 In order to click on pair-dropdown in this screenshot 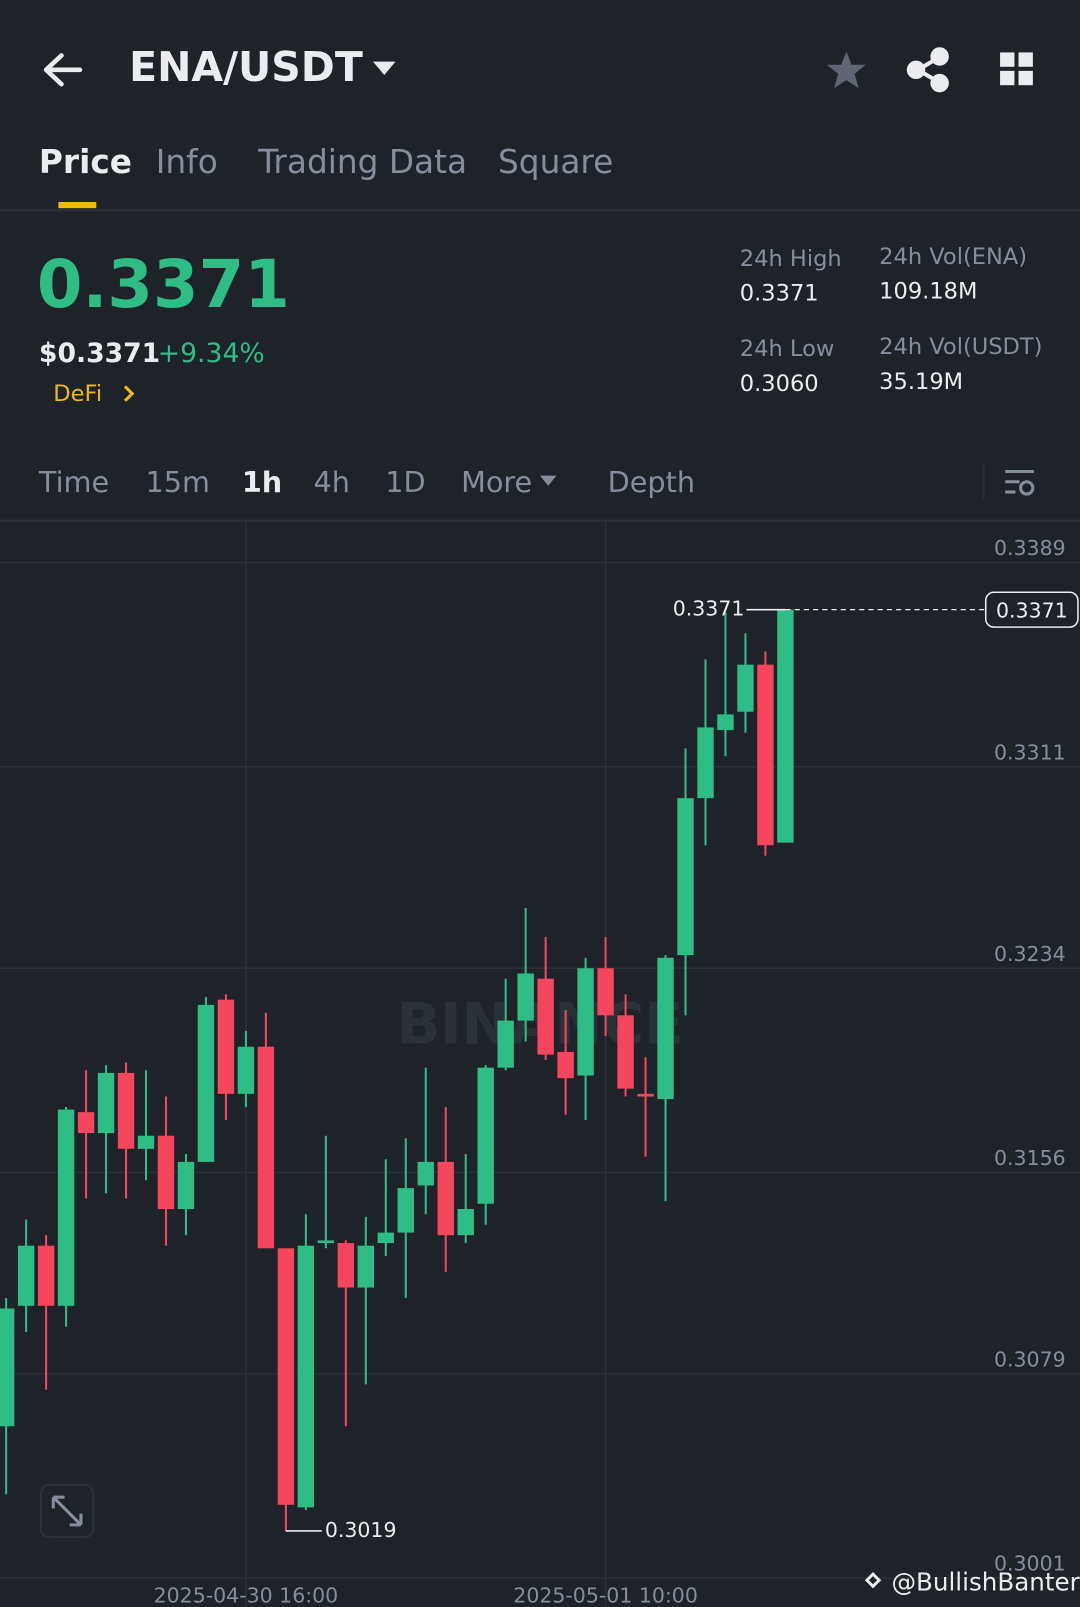, I will do `click(384, 68)`.